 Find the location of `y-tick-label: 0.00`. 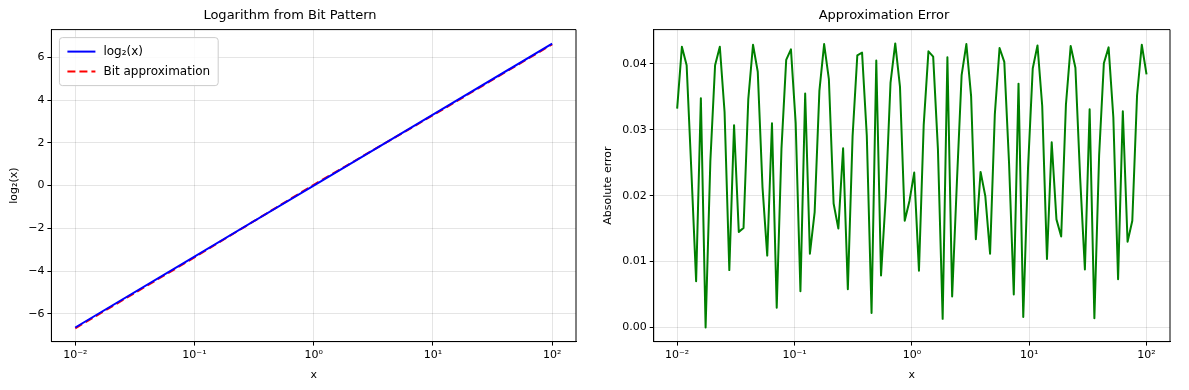

y-tick-label: 0.00 is located at coordinates (634, 327).